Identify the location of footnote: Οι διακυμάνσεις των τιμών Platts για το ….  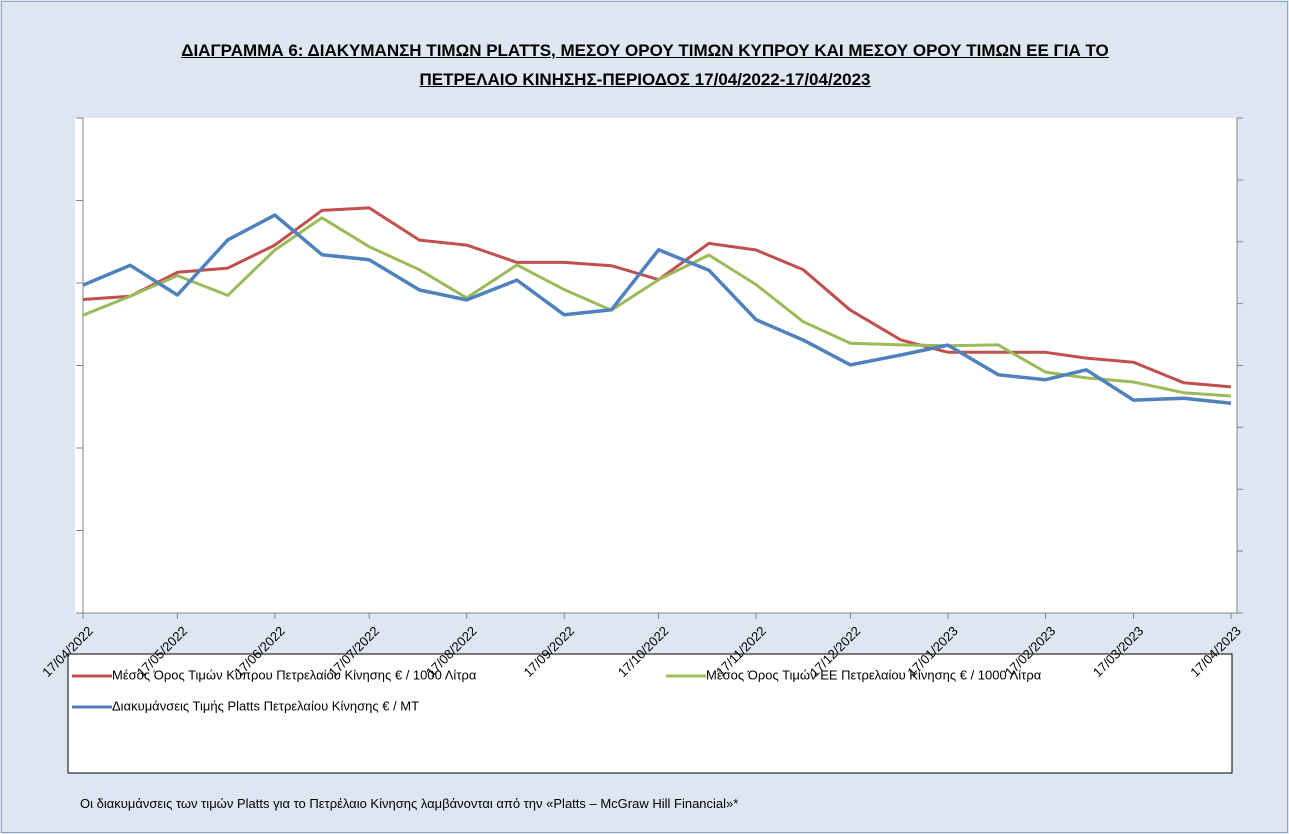
(409, 803).